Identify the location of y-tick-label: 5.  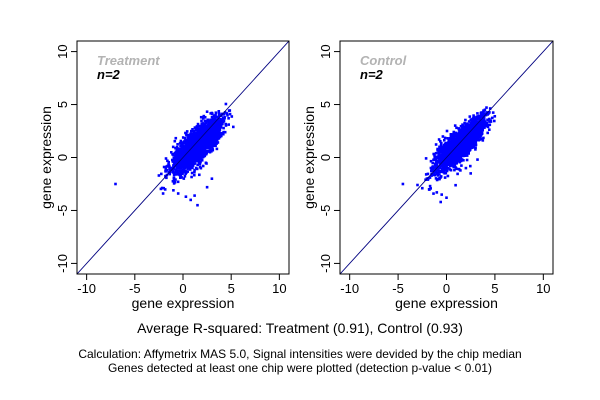
(62, 104).